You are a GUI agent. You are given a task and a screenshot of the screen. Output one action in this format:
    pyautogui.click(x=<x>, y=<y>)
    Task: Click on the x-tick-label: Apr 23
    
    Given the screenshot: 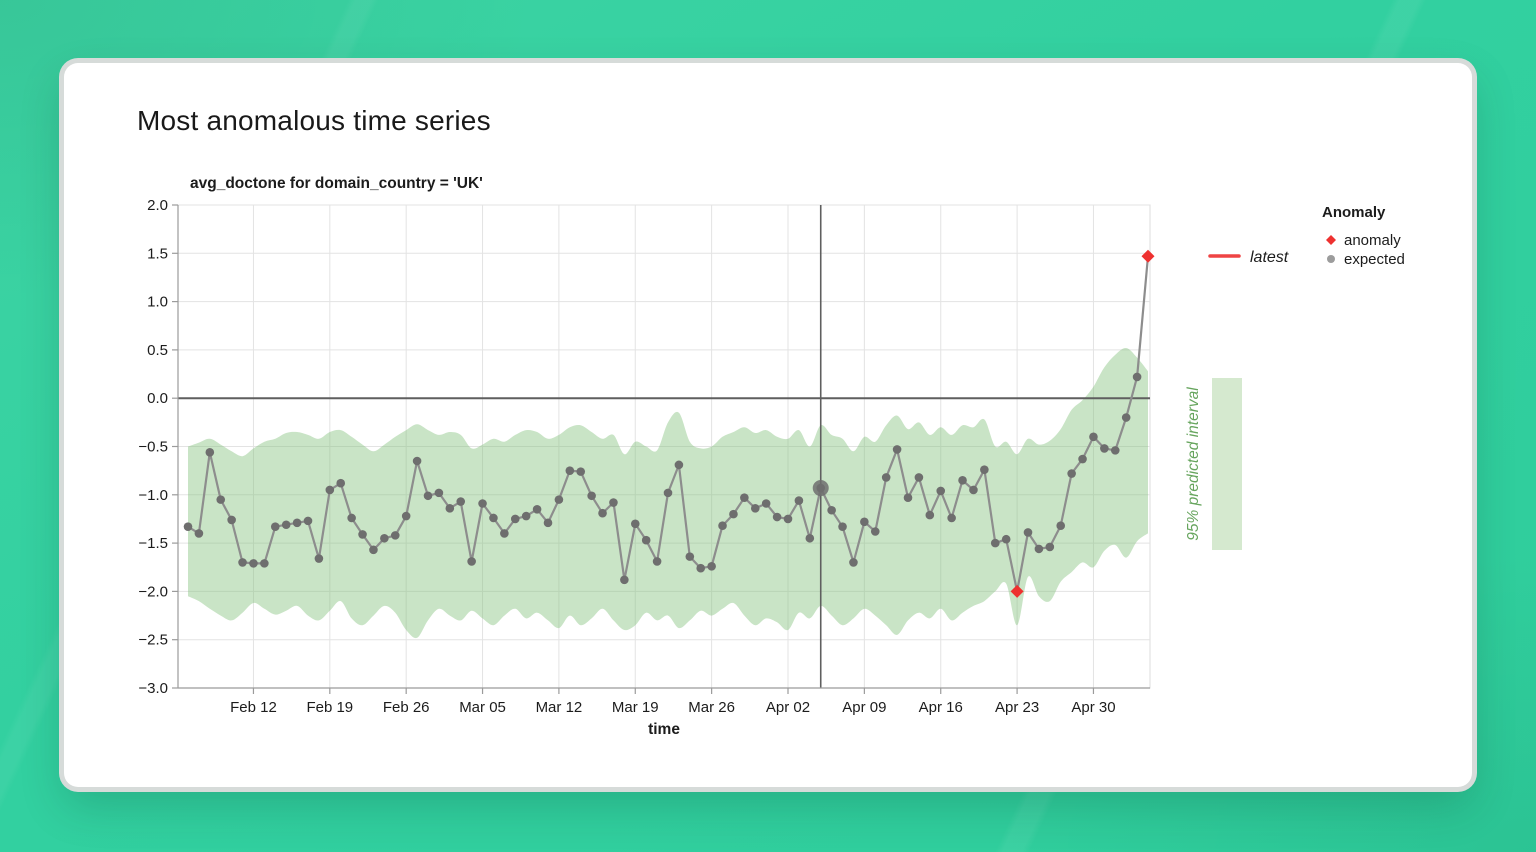 What is the action you would take?
    pyautogui.click(x=1017, y=707)
    